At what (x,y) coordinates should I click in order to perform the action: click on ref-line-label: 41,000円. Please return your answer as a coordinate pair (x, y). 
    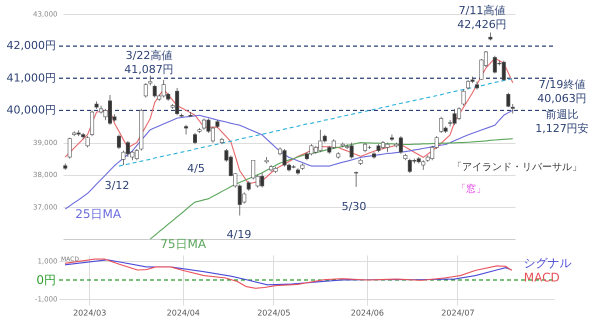
    Looking at the image, I should click on (31, 77).